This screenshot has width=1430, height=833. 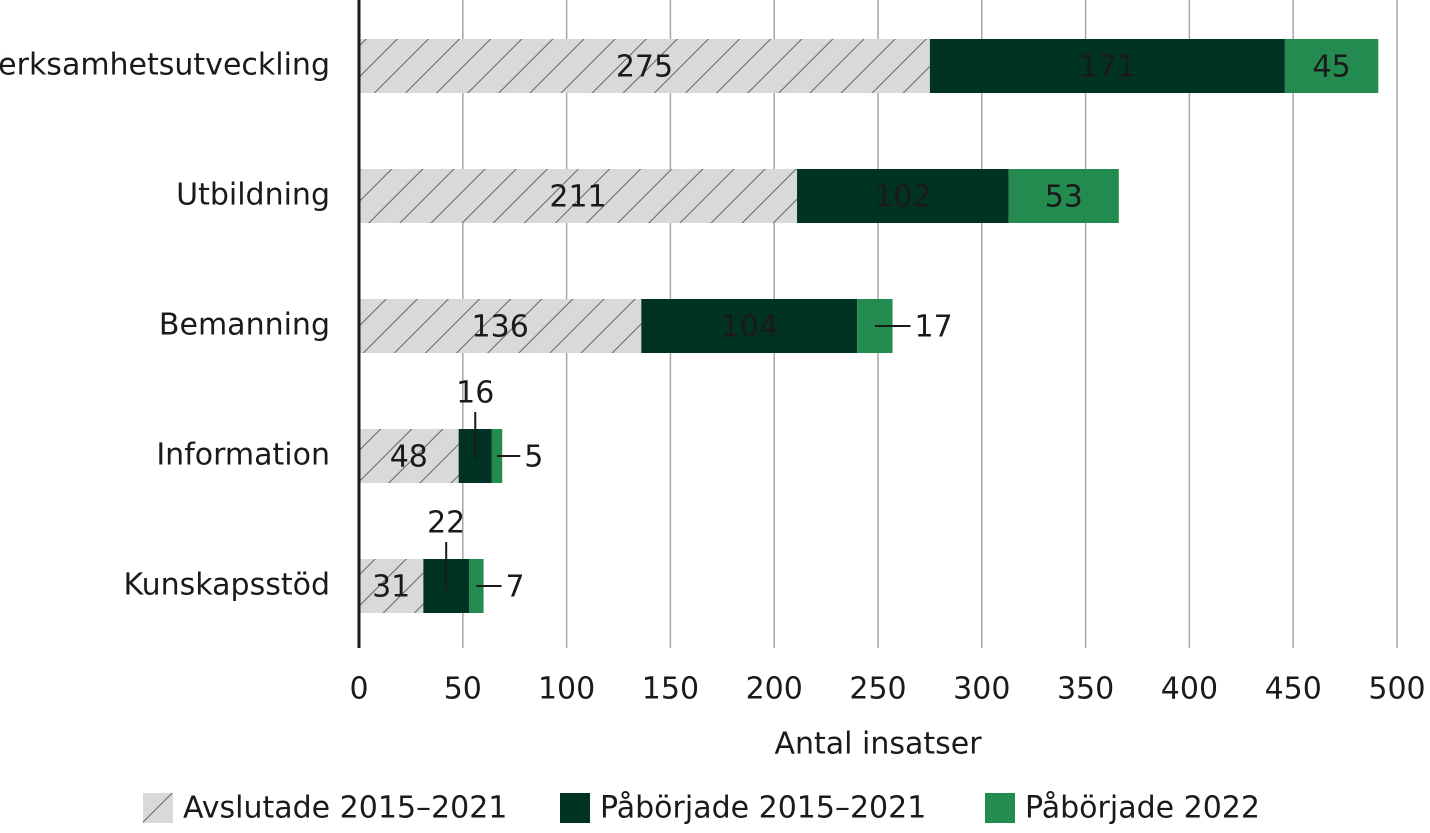 What do you see at coordinates (244, 325) in the screenshot?
I see `y-tick-label: Bemanning` at bounding box center [244, 325].